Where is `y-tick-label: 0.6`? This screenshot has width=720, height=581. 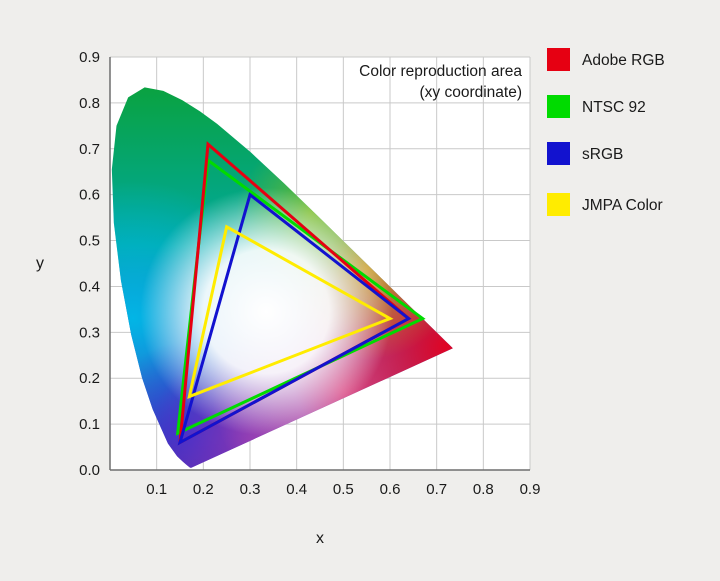 y-tick-label: 0.6 is located at coordinates (89, 195).